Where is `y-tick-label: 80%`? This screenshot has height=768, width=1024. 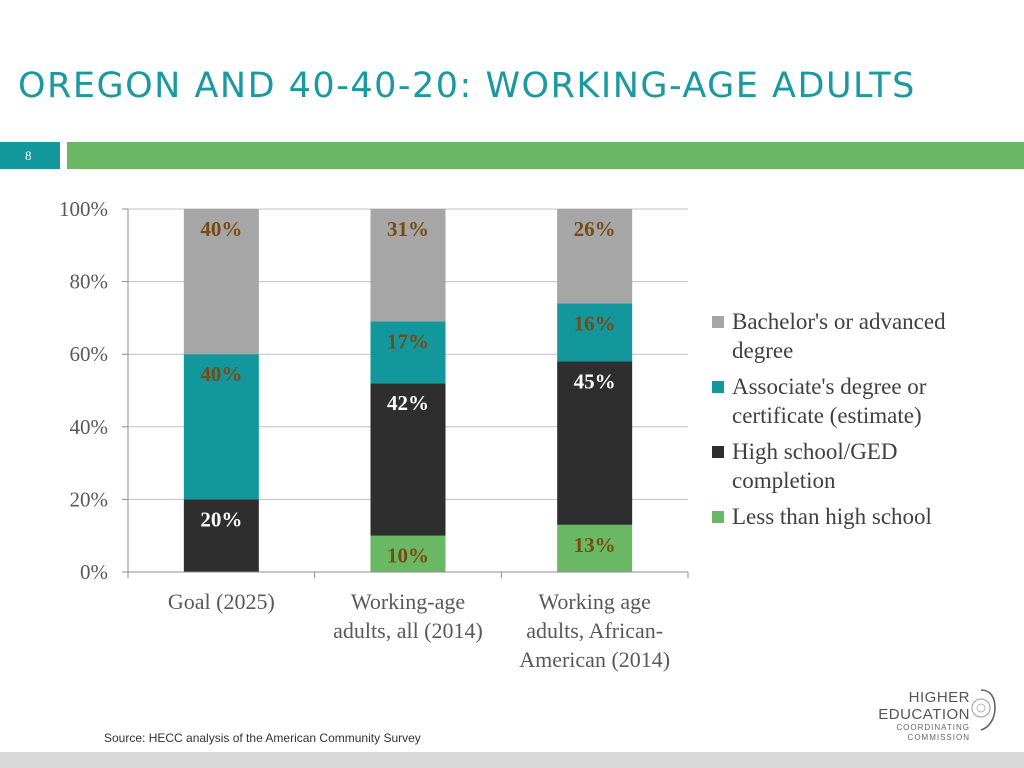 y-tick-label: 80% is located at coordinates (89, 282).